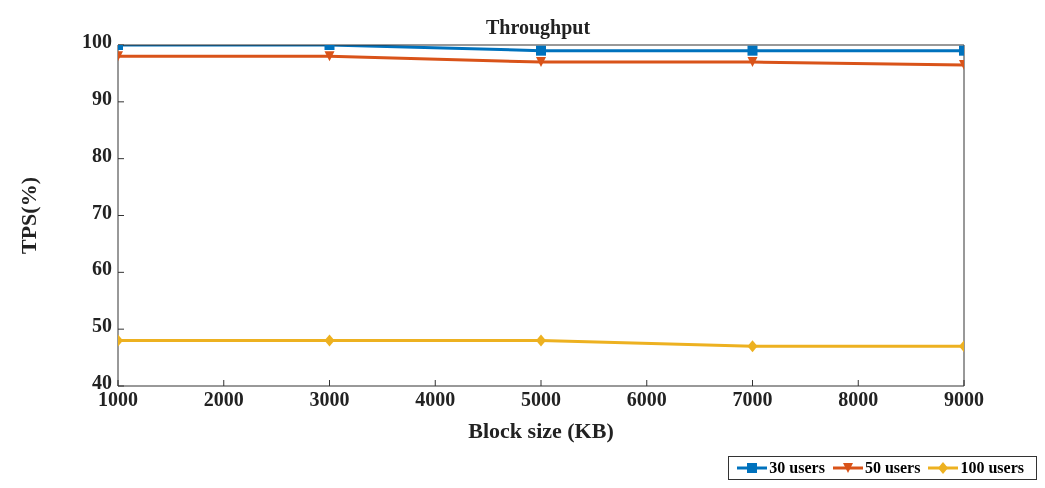  What do you see at coordinates (964, 399) in the screenshot?
I see `x-tick-label: 9000` at bounding box center [964, 399].